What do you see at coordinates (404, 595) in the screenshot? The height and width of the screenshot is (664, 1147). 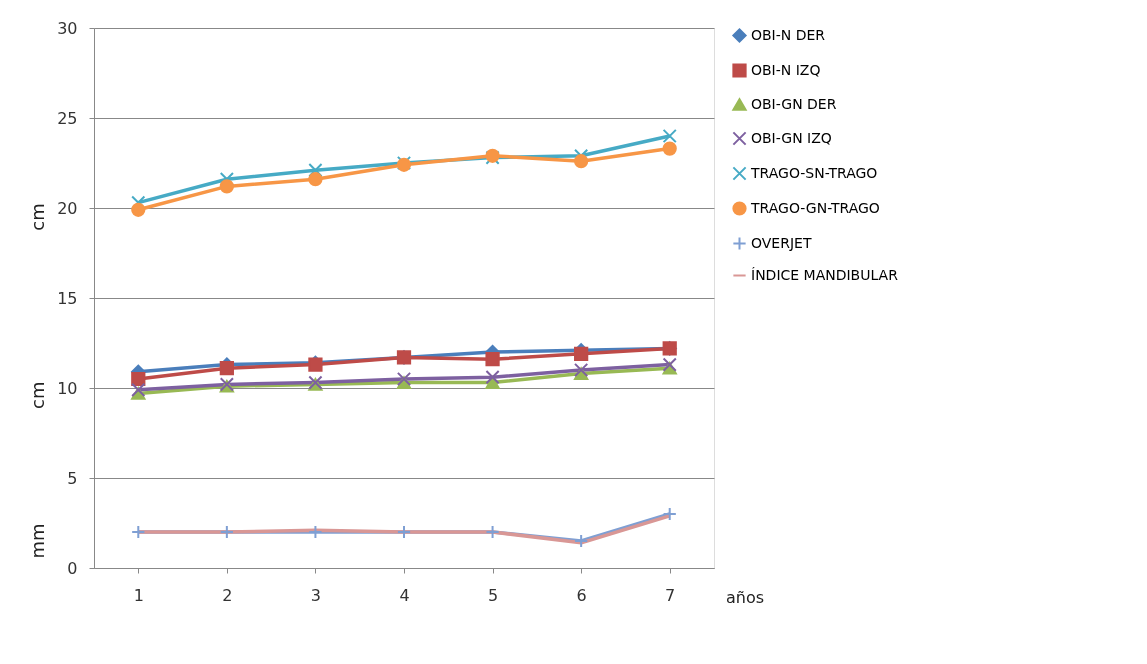 I see `x-tick-label: 4` at bounding box center [404, 595].